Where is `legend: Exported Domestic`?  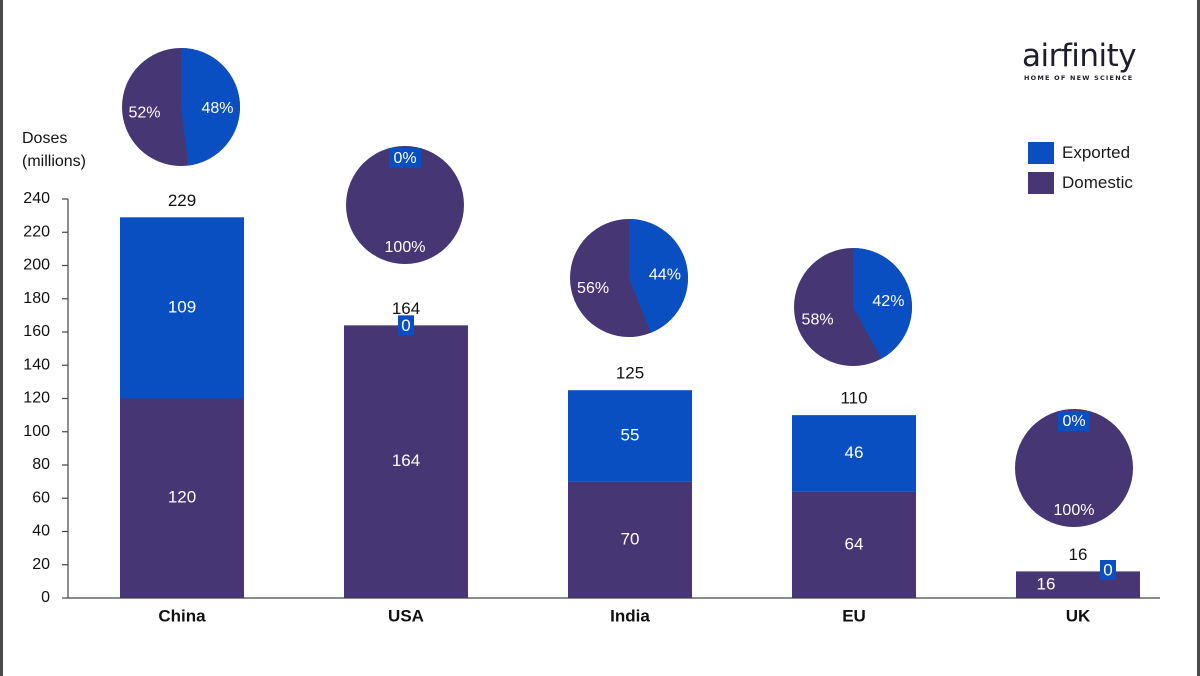 legend: Exported Domestic is located at coordinates (1080, 170).